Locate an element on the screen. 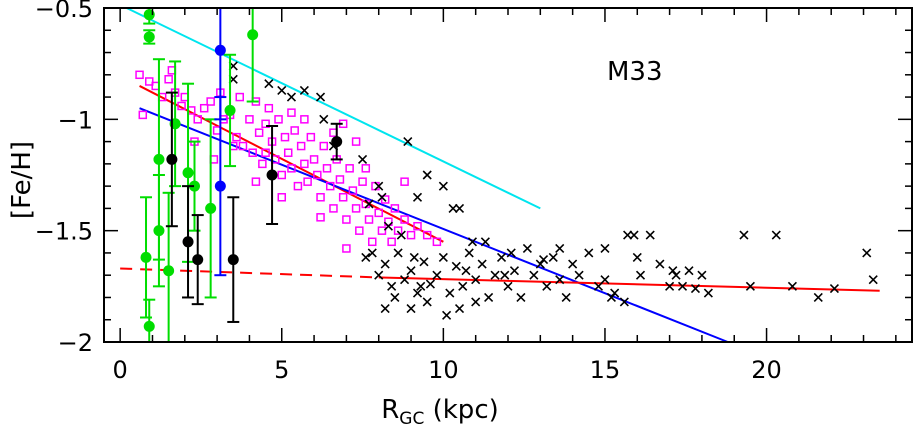 The height and width of the screenshot is (431, 916). chart-annotation: M33 is located at coordinates (635, 72).